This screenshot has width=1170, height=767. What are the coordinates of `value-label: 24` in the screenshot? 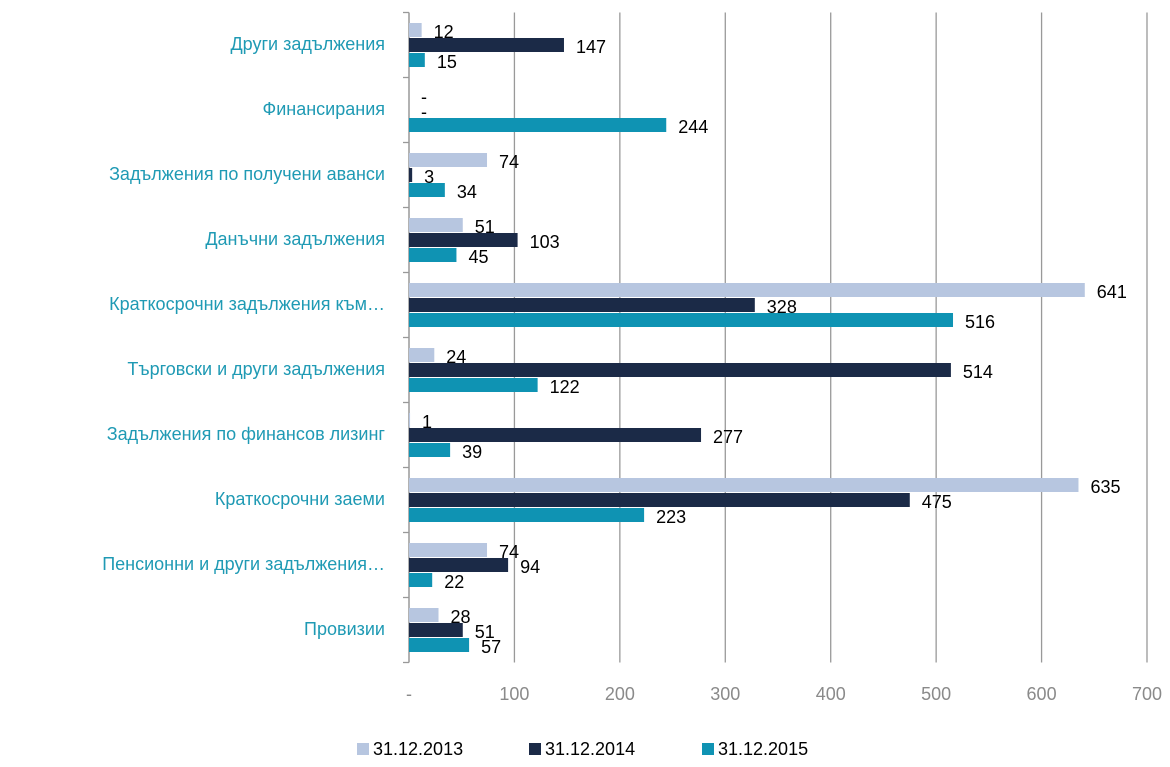 It's located at (456, 357).